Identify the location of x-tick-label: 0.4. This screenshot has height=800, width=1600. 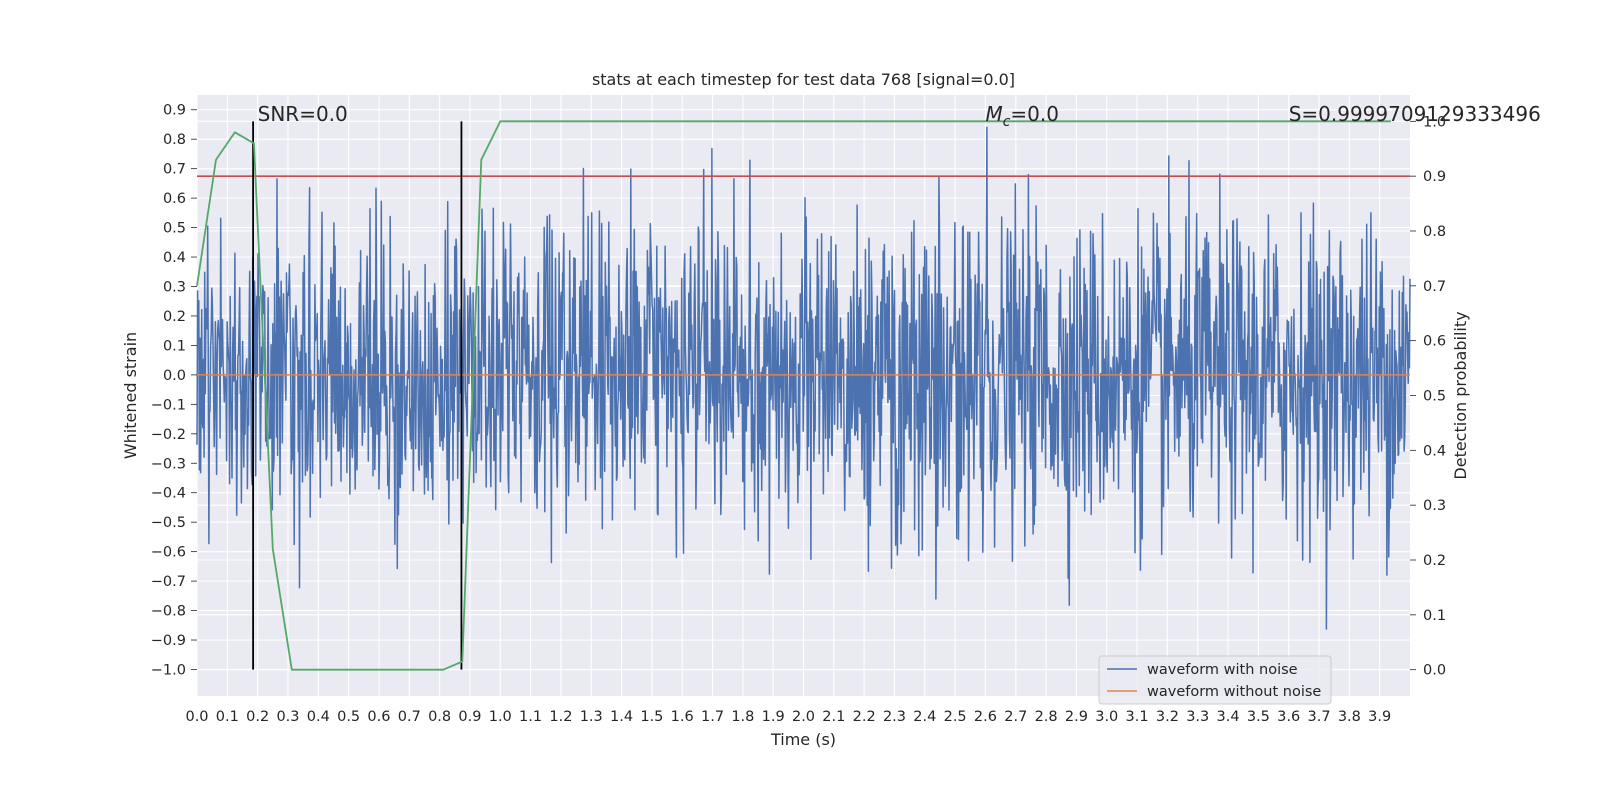
(318, 717).